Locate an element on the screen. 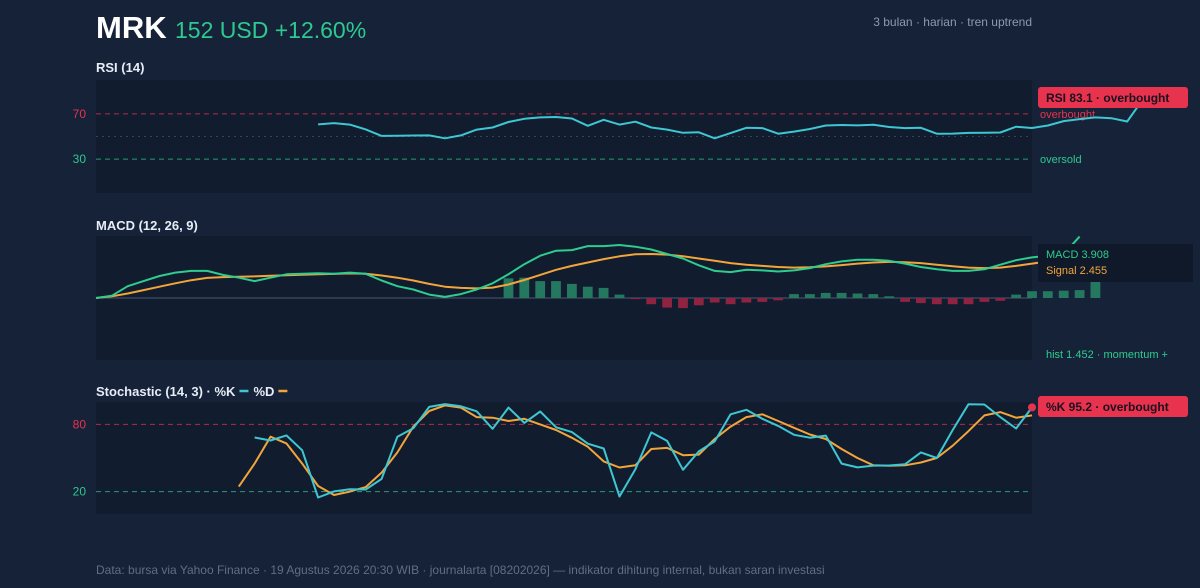 This screenshot has height=588, width=1200. d-legend-label: %D is located at coordinates (263, 391).